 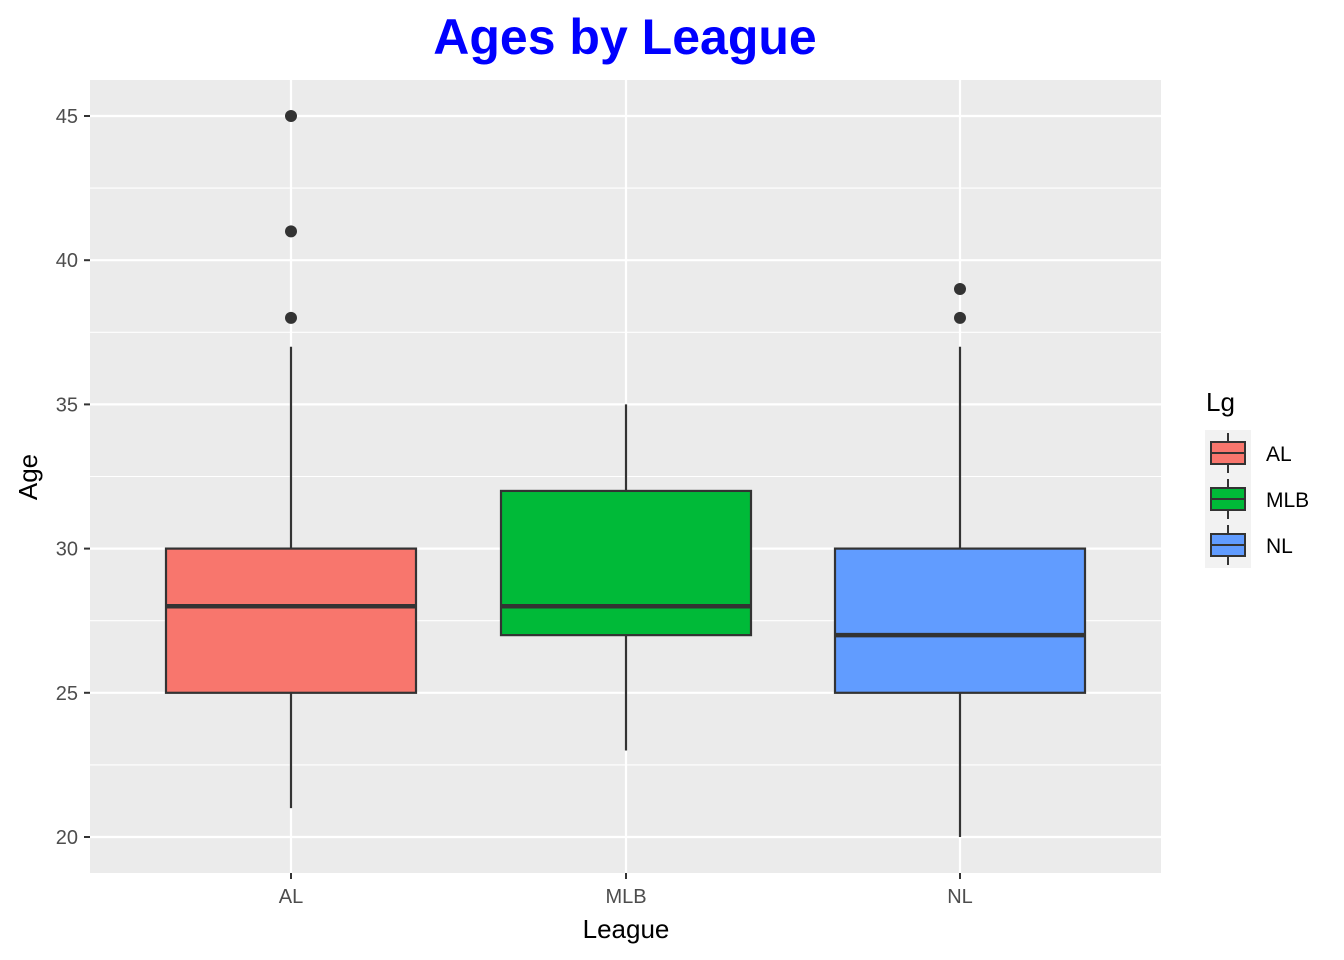 What do you see at coordinates (1279, 454) in the screenshot?
I see `legend-label: AL` at bounding box center [1279, 454].